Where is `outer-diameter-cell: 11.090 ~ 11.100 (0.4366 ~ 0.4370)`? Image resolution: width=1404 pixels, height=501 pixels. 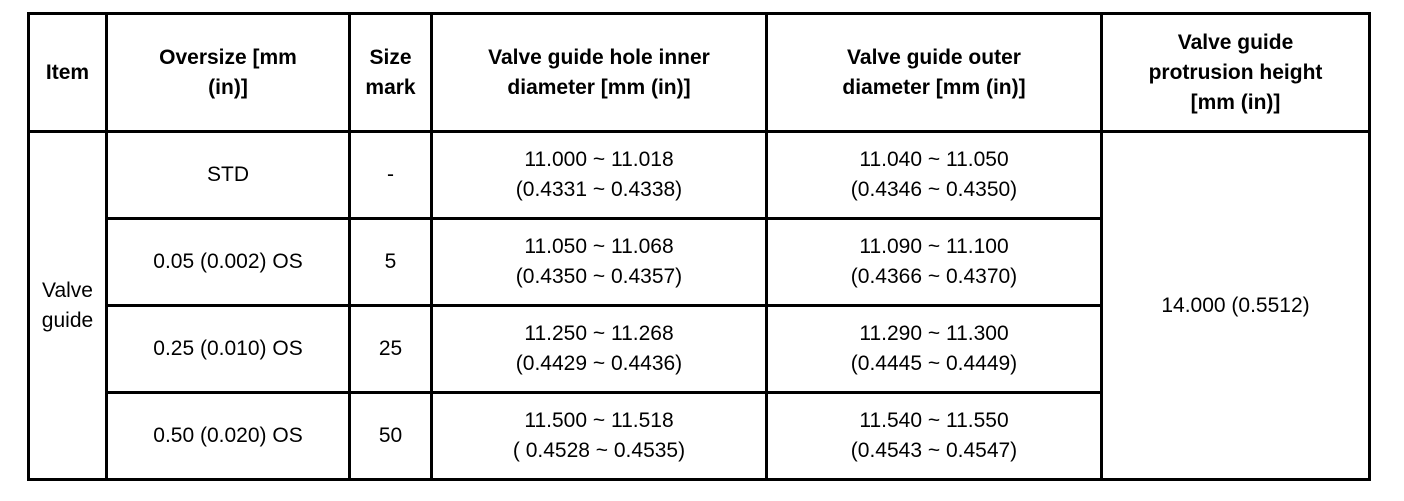 outer-diameter-cell: 11.090 ~ 11.100 (0.4366 ~ 0.4370) is located at coordinates (934, 262).